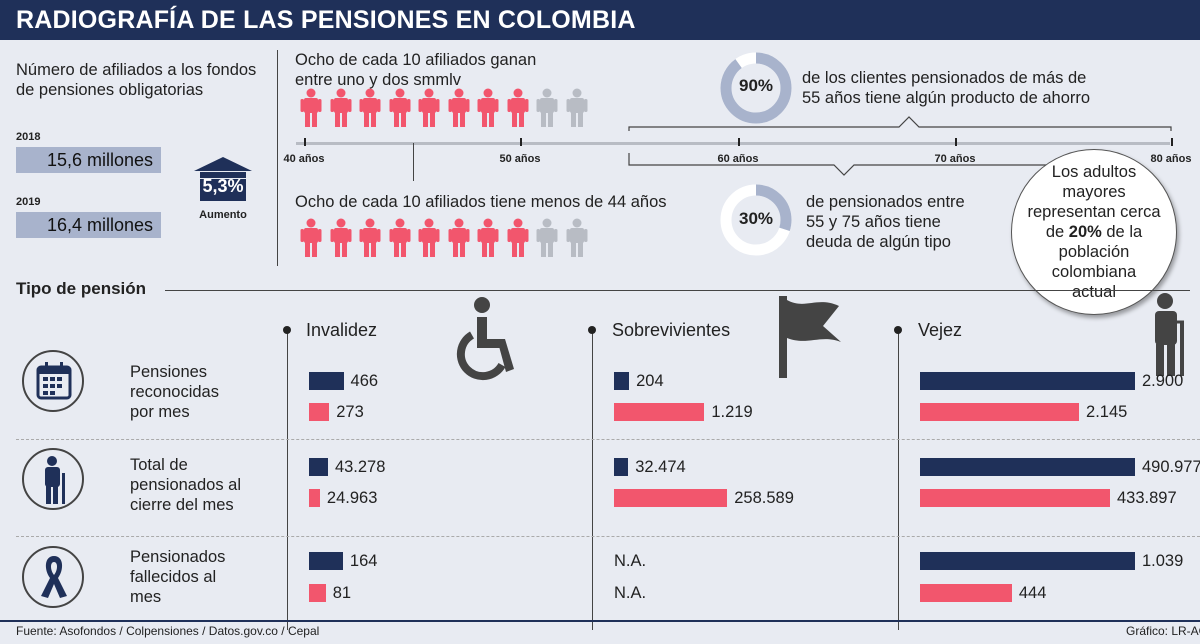 This screenshot has height=644, width=1200. Describe the element at coordinates (940, 330) in the screenshot. I see `category-vejez: Vejez` at that location.